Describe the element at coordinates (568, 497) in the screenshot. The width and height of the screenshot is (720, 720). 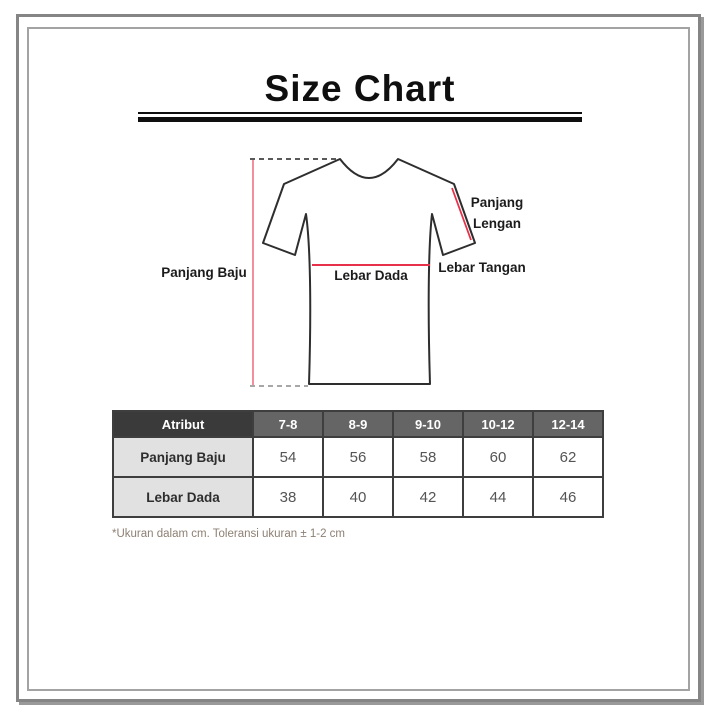
I see `cell-lebar-dada-12-14: 46` at that location.